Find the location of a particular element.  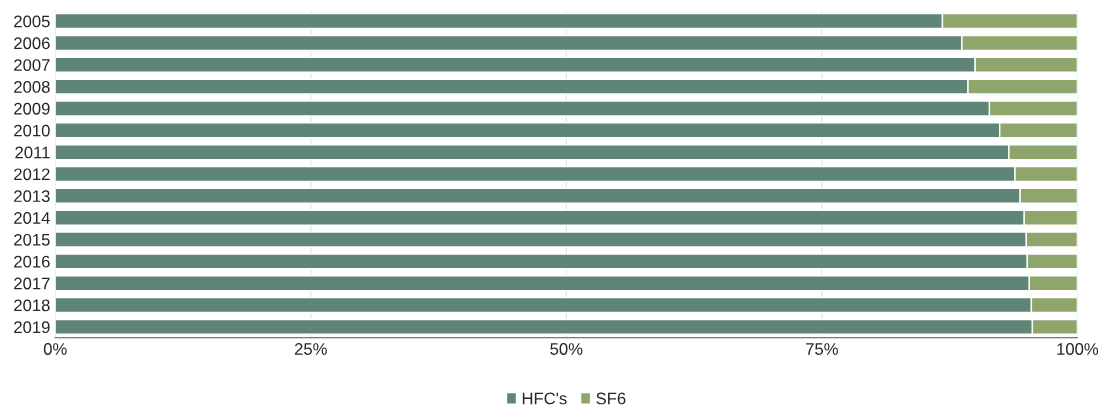

y-tick-label: 2008 is located at coordinates (32, 87).